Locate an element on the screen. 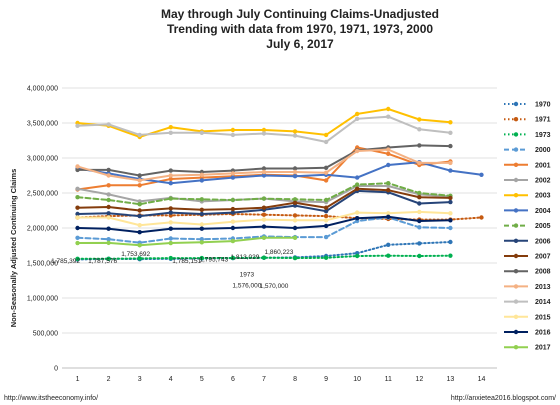  x-tick-label: 4 is located at coordinates (171, 379).